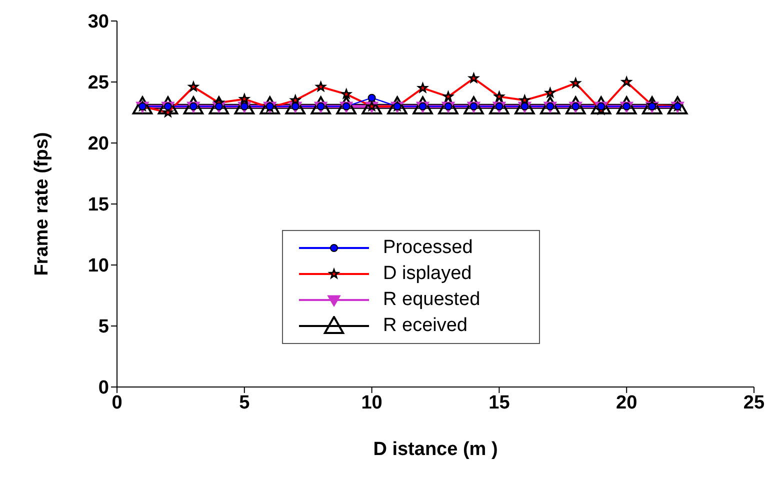 The image size is (768, 487). Describe the element at coordinates (103, 388) in the screenshot. I see `y-tick-label: 0` at that location.